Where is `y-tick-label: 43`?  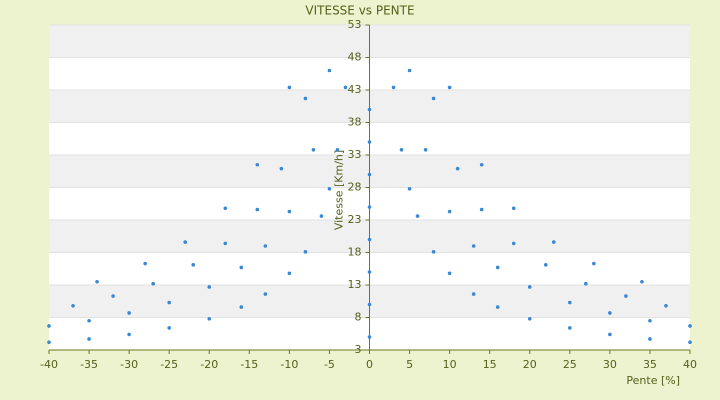 y-tick-label: 43 is located at coordinates (355, 89).